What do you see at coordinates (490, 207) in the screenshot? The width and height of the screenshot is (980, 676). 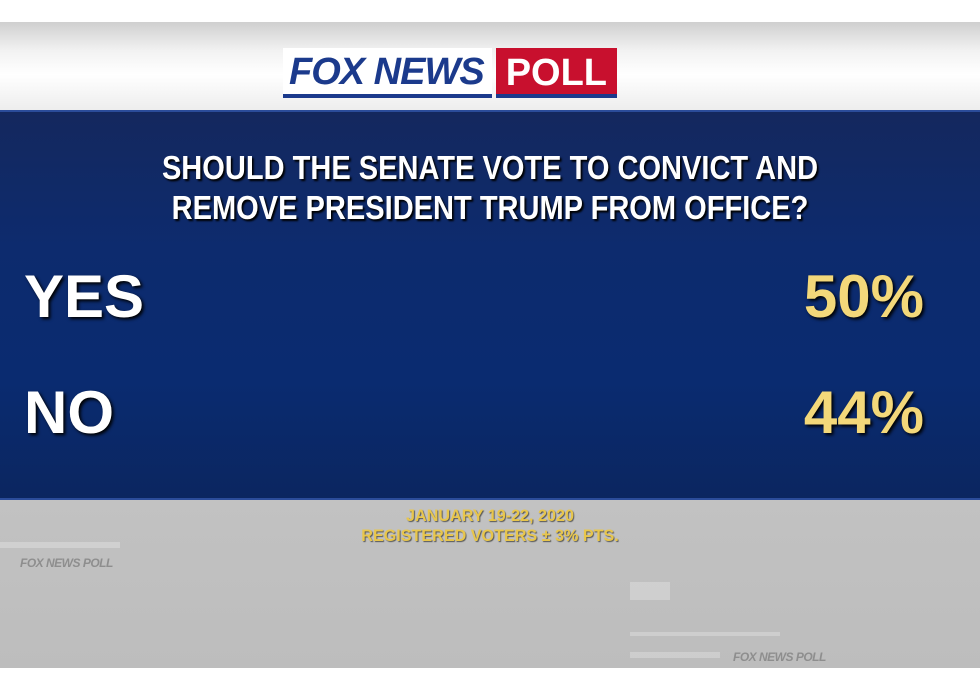 I see `question-line-2: REMOVE PRESIDENT TRUMP FROM OFFICE?` at bounding box center [490, 207].